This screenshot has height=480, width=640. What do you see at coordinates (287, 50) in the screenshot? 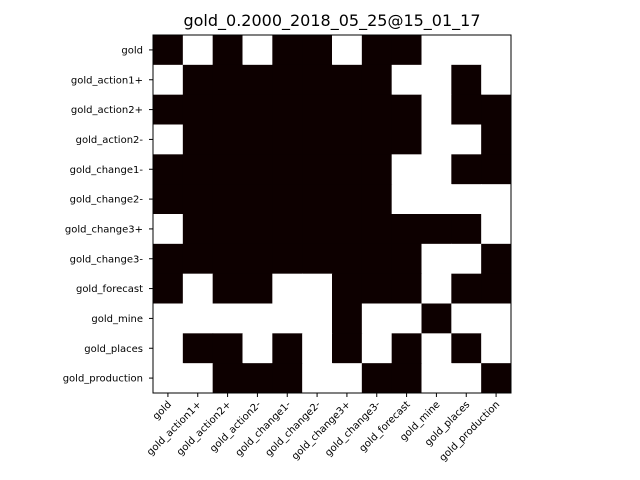
I see `heatmap-cell-r0-c4` at bounding box center [287, 50].